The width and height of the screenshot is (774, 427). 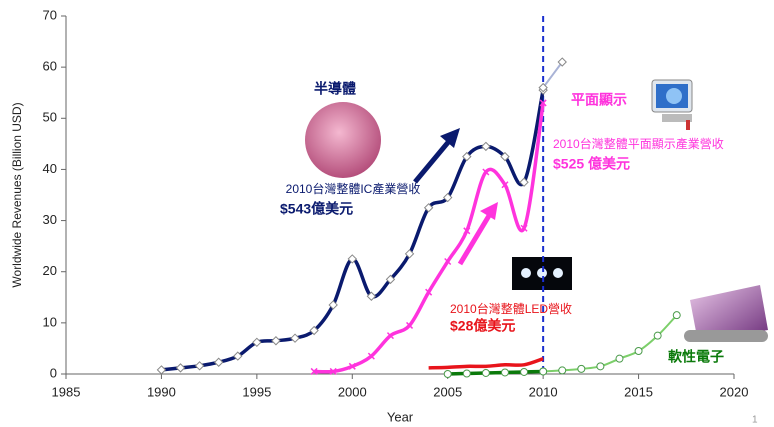 What do you see at coordinates (543, 391) in the screenshot?
I see `x-tick-label: 2010` at bounding box center [543, 391].